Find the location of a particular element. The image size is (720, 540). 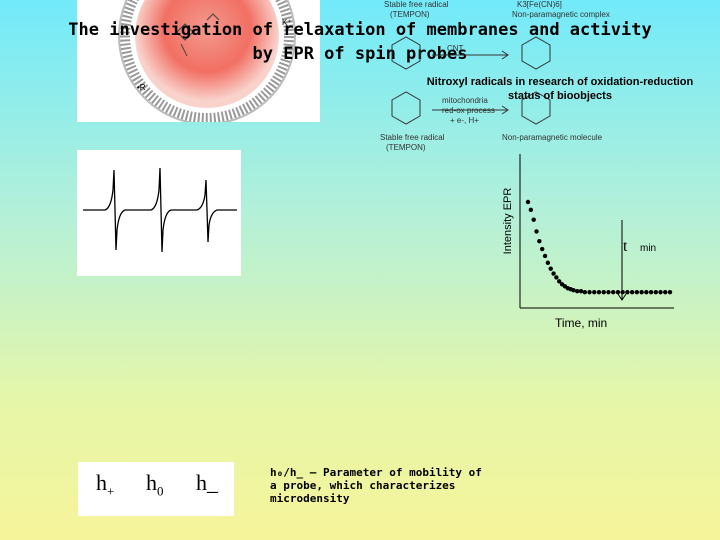

scheme-mito: mitochondria is located at coordinates (465, 100).